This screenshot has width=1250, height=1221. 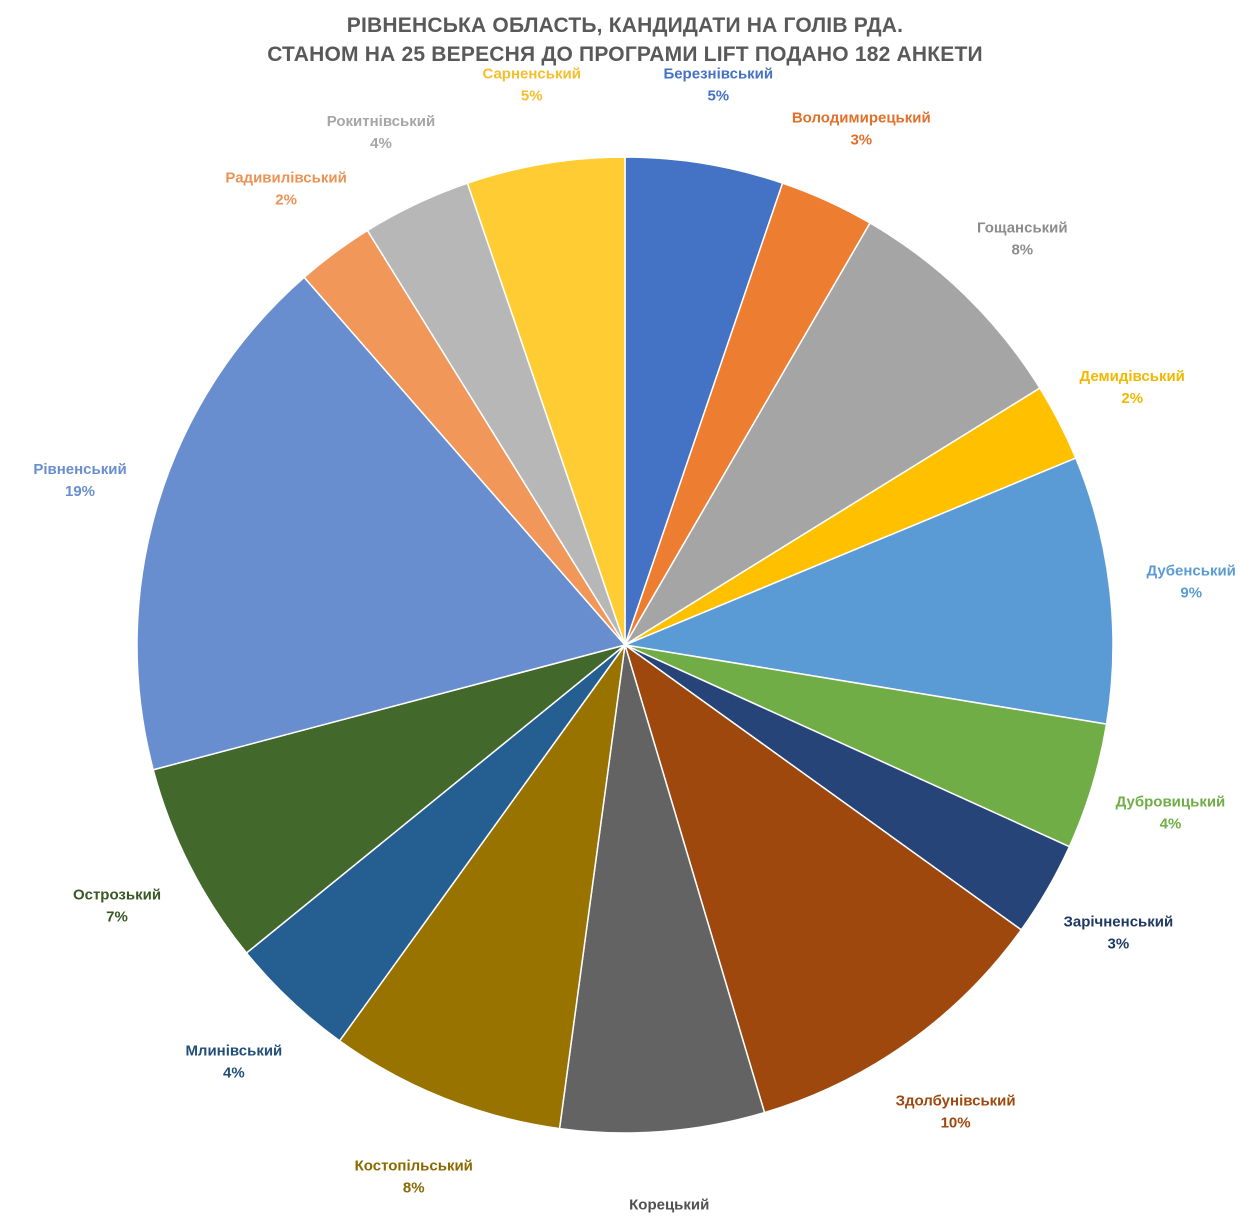 What do you see at coordinates (381, 121) in the screenshot?
I see `slice-15-name: Рокитнівський` at bounding box center [381, 121].